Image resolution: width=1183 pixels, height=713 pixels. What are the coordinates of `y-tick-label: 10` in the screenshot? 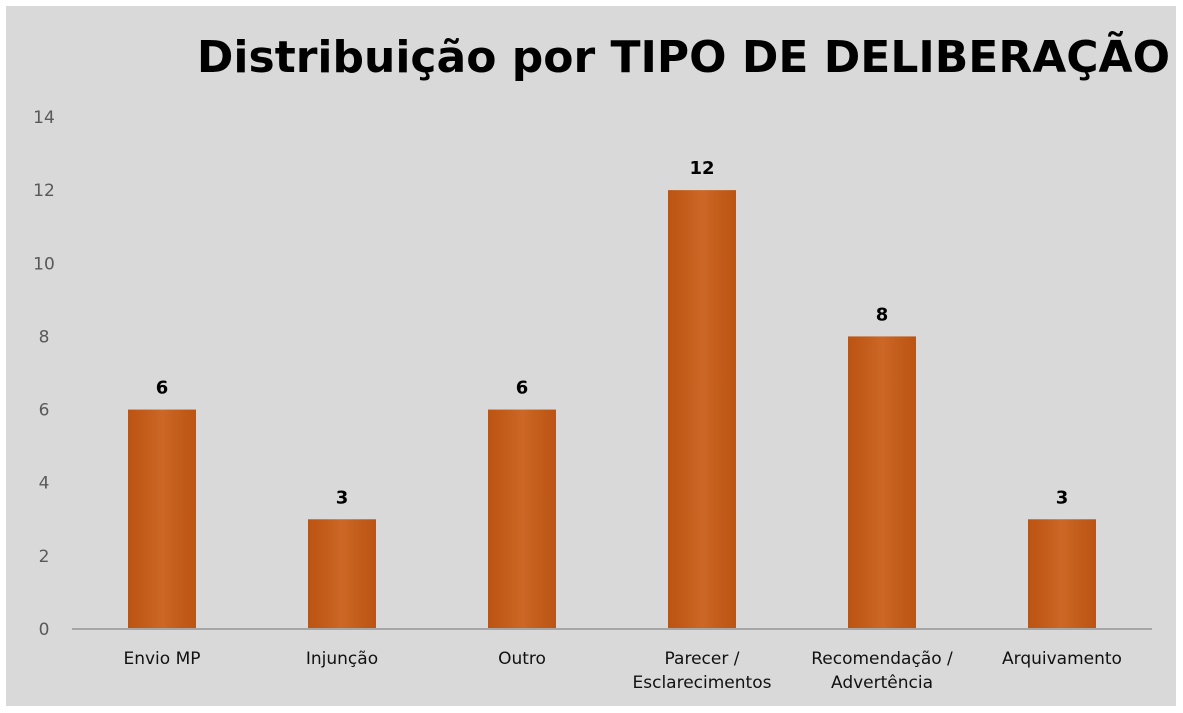 It's located at (44, 264).